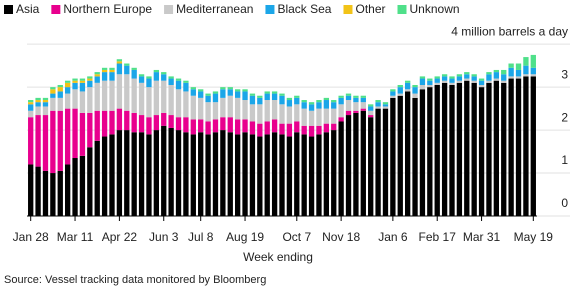 The width and height of the screenshot is (580, 291). Describe the element at coordinates (201, 237) in the screenshot. I see `x-tick-label: Jul 8` at that location.